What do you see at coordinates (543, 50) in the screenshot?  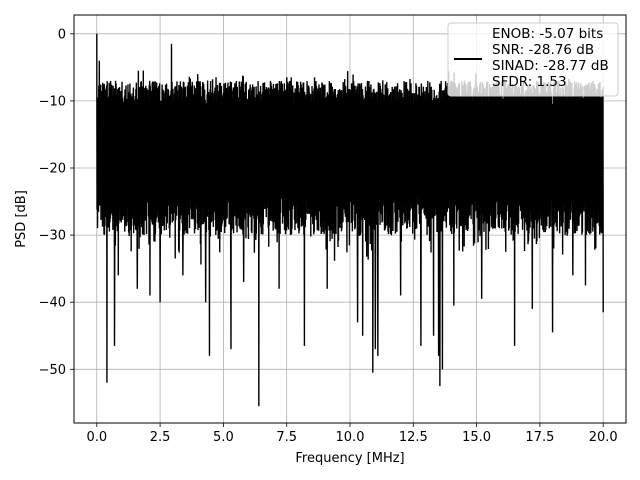 I see `legend-snr: SNR: -28.76 dB` at bounding box center [543, 50].